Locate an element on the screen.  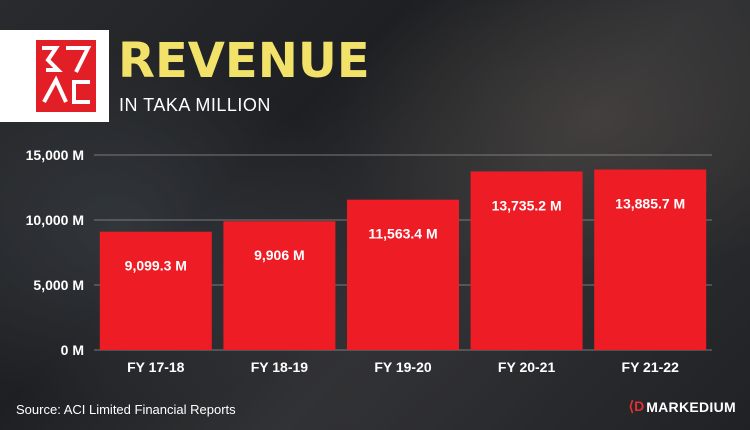
y-tick-label: 5,000 M is located at coordinates (58, 285).